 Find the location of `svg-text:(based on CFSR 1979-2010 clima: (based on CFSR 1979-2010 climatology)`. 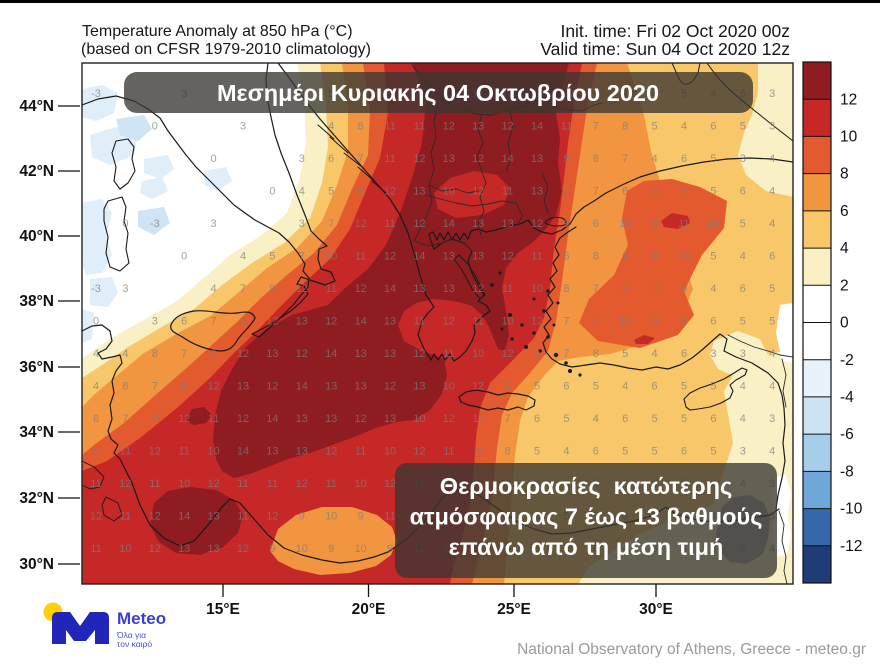

svg-text:(based on CFSR 1979-2010 clima: (based on CFSR 1979-2010 climatology) is located at coordinates (226, 49).